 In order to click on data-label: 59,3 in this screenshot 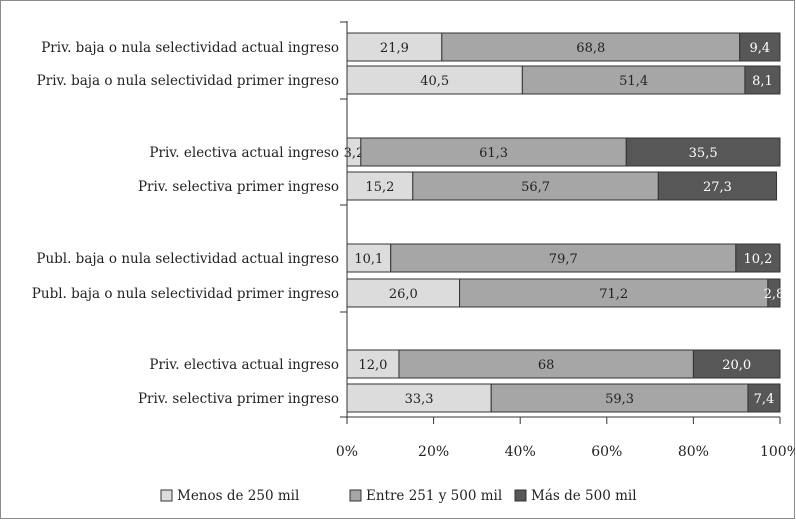, I will do `click(619, 399)`.